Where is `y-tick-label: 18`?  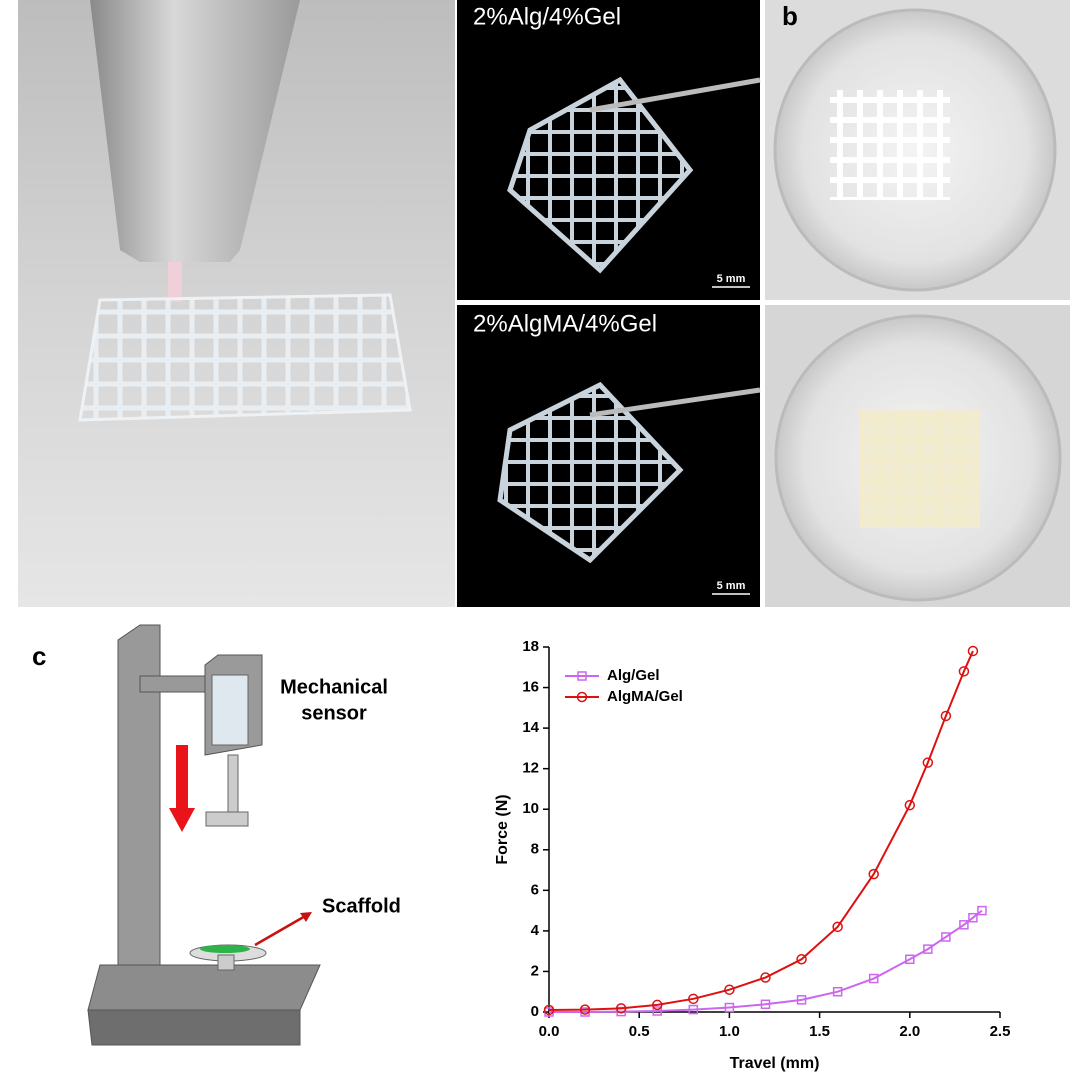
y-tick-label: 18 is located at coordinates (530, 646).